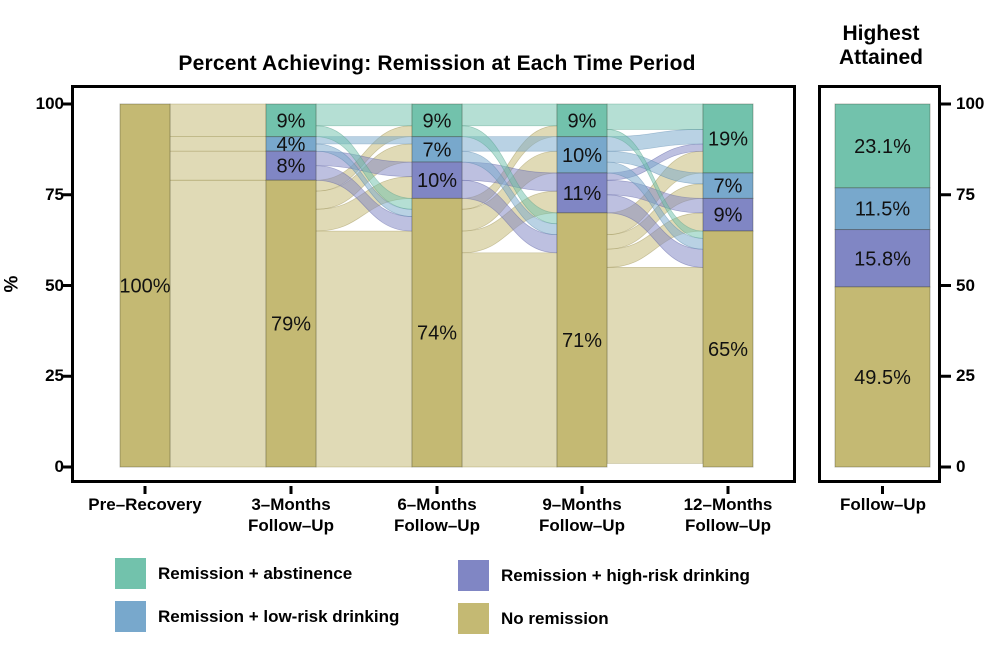 This screenshot has width=1000, height=668. Describe the element at coordinates (970, 103) in the screenshot. I see `panel-y-tick-100: 100` at that location.